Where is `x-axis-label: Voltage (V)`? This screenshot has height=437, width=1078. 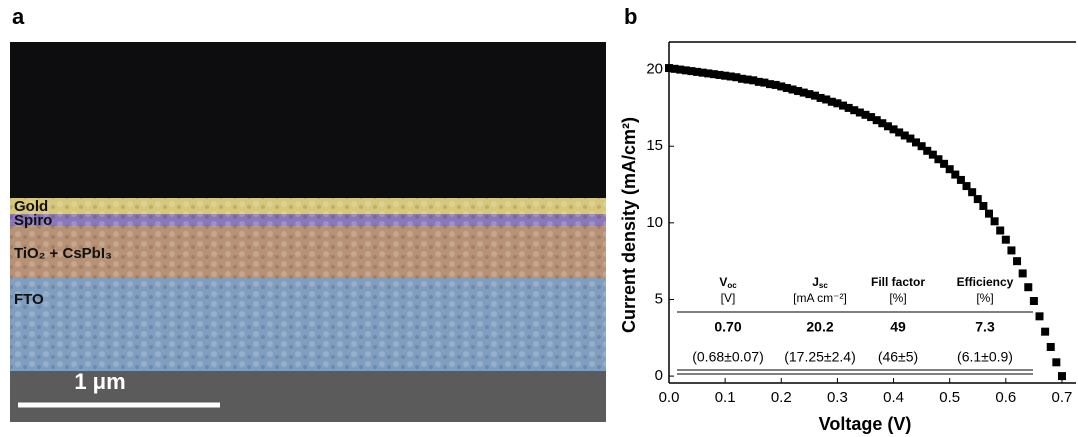
x-axis-label: Voltage (V) is located at coordinates (865, 424).